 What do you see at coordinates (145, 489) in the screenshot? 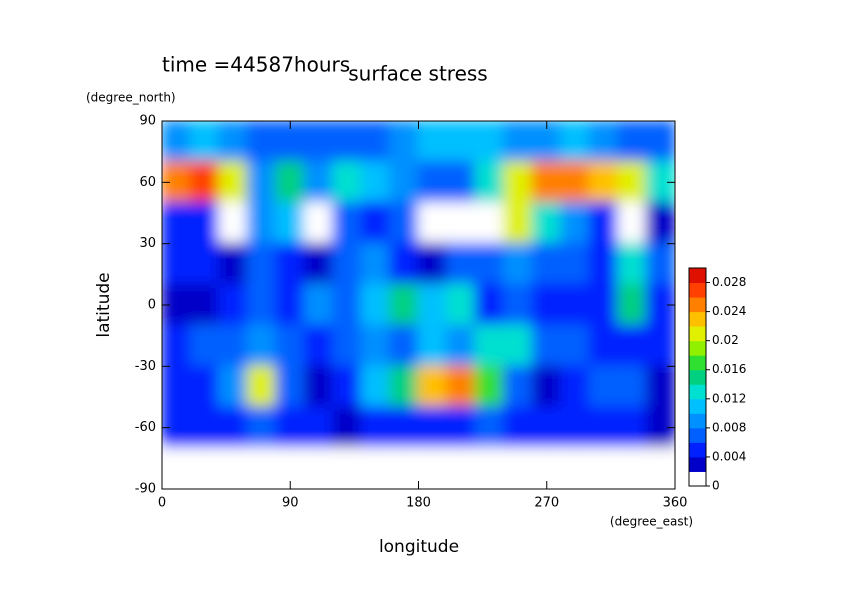
I see `y-tick-label: -90` at bounding box center [145, 489].